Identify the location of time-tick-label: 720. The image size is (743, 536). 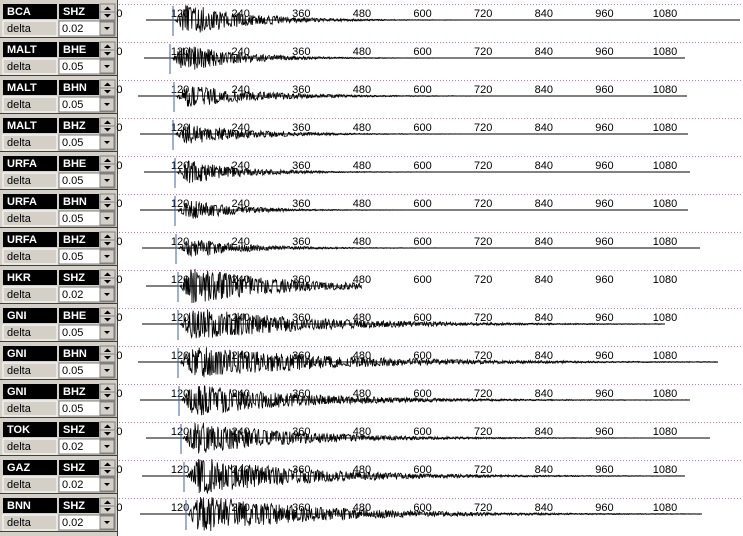
(483, 14).